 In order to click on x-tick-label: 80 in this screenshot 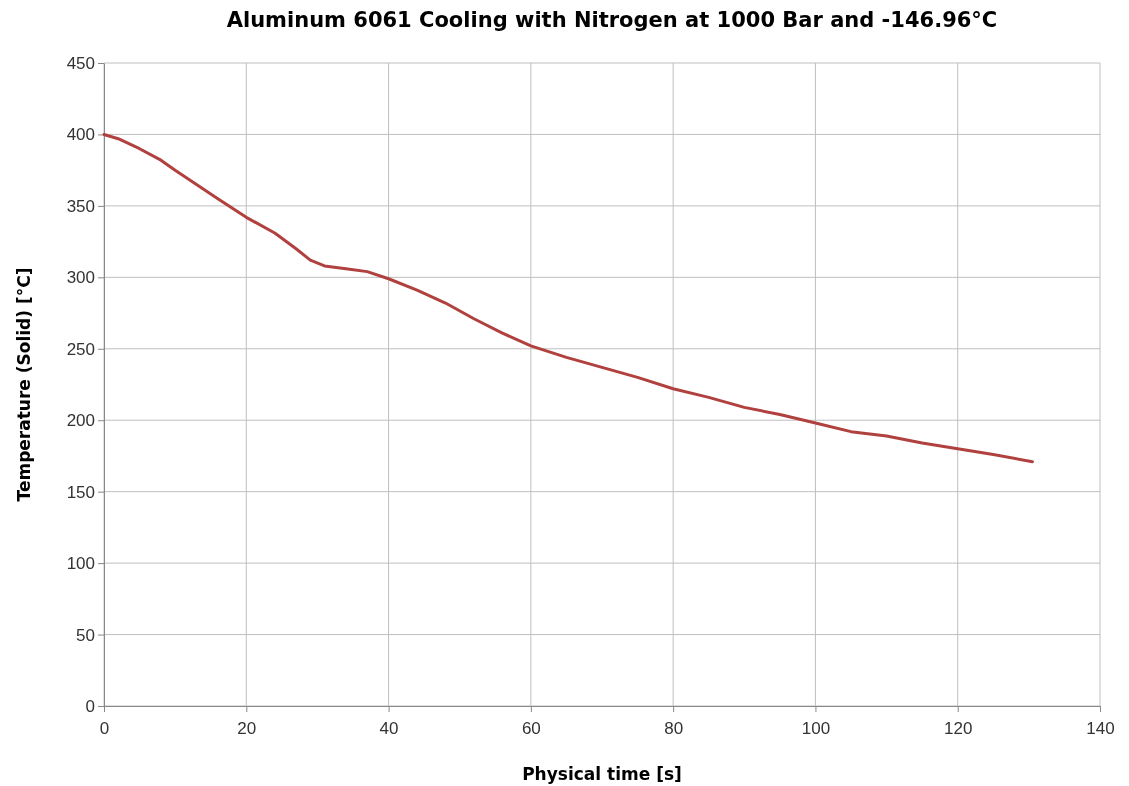, I will do `click(674, 728)`.